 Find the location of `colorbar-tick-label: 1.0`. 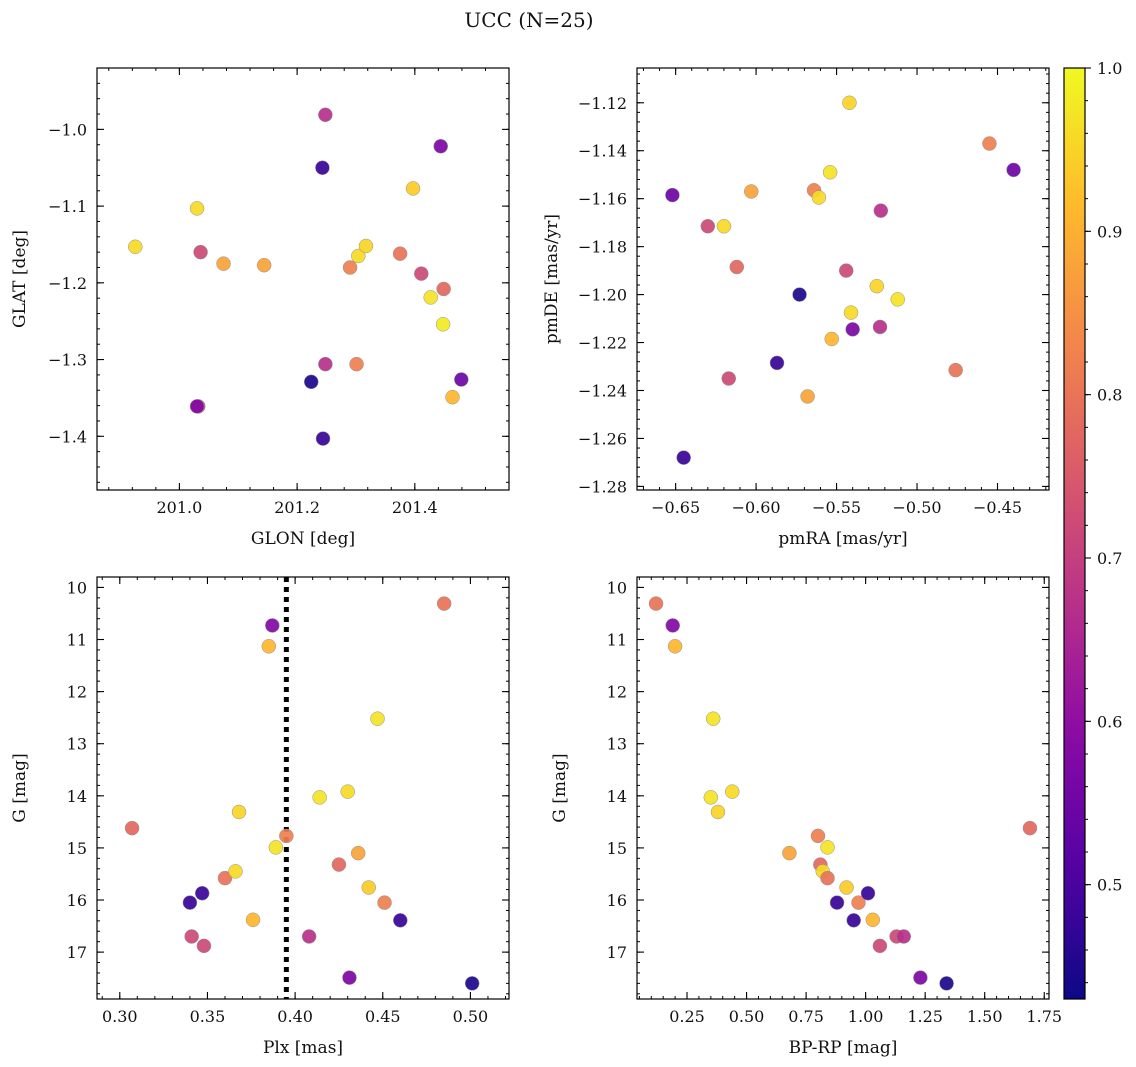

colorbar-tick-label: 1.0 is located at coordinates (1109, 68).